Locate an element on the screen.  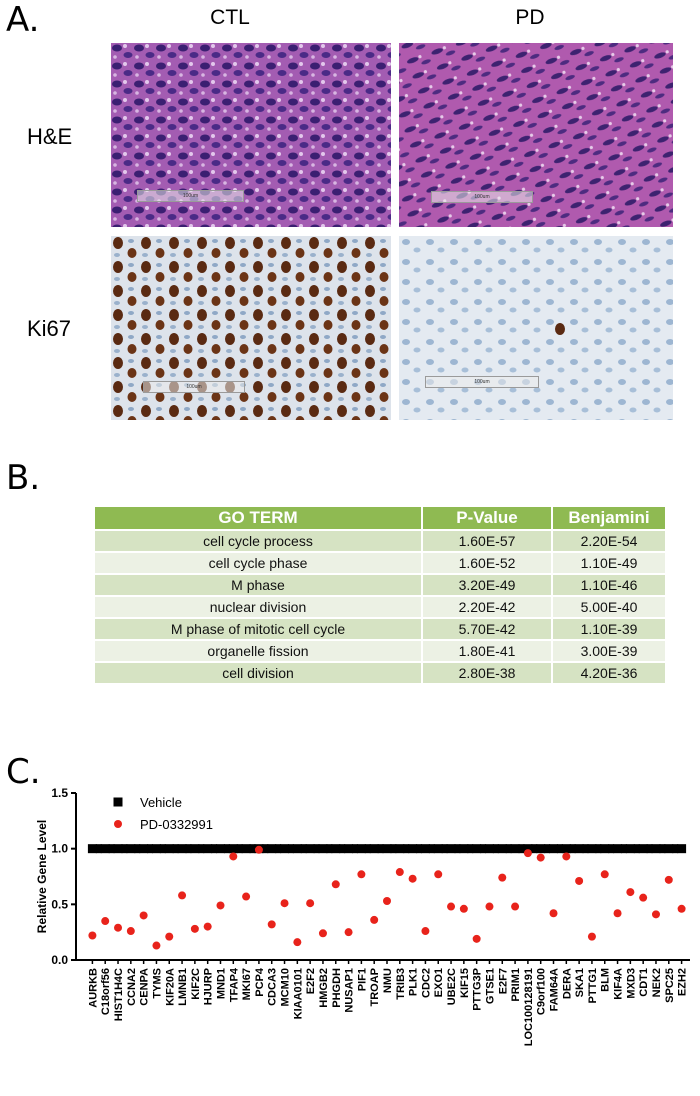
x-tick-label: PIF1 is located at coordinates (362, 979).